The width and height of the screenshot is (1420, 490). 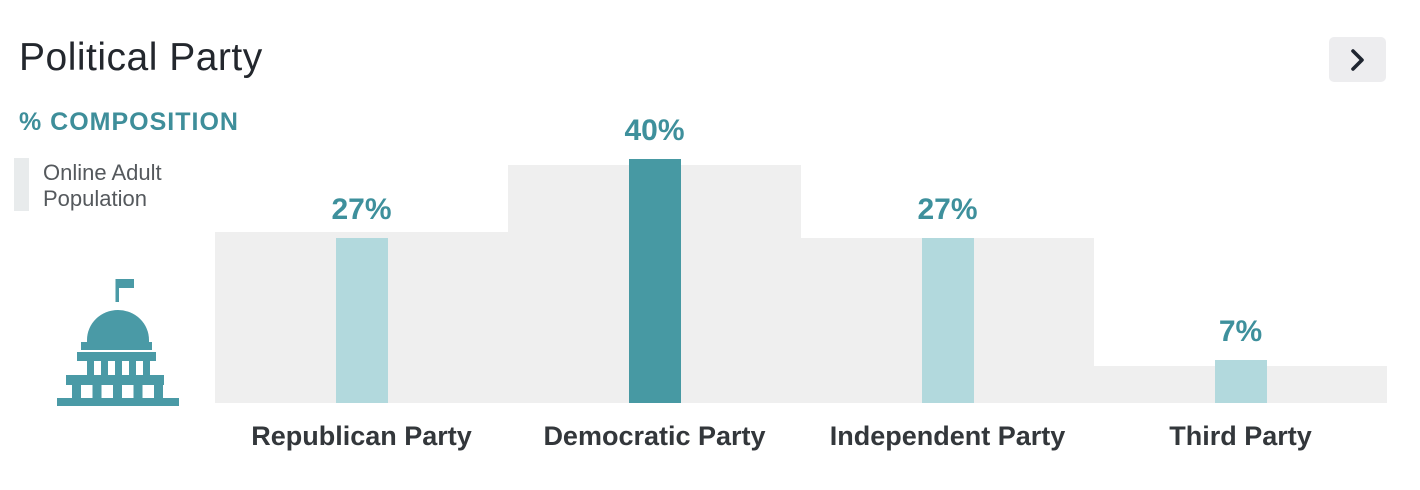 What do you see at coordinates (361, 210) in the screenshot?
I see `bar-value-label-republican-party: 27%` at bounding box center [361, 210].